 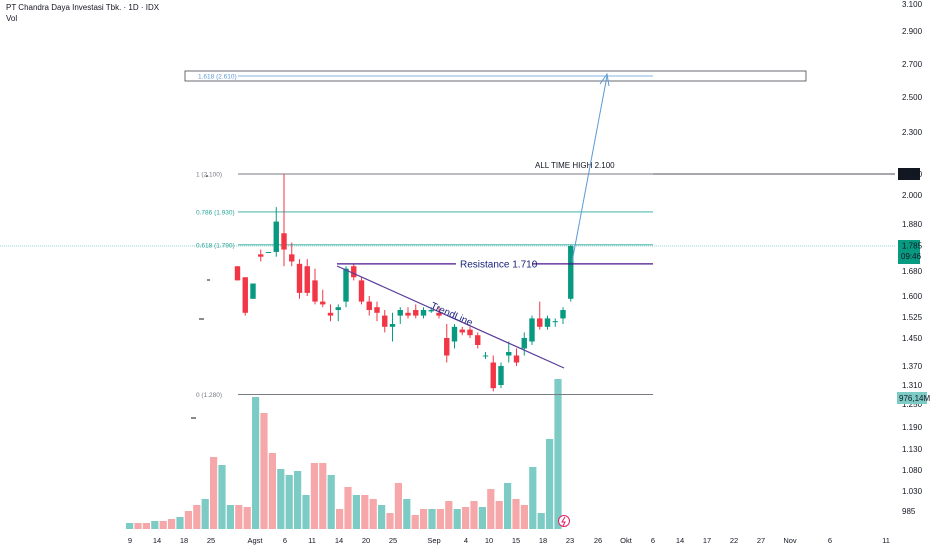 I want to click on volume-marker-value: 976,14M, so click(x=914, y=398).